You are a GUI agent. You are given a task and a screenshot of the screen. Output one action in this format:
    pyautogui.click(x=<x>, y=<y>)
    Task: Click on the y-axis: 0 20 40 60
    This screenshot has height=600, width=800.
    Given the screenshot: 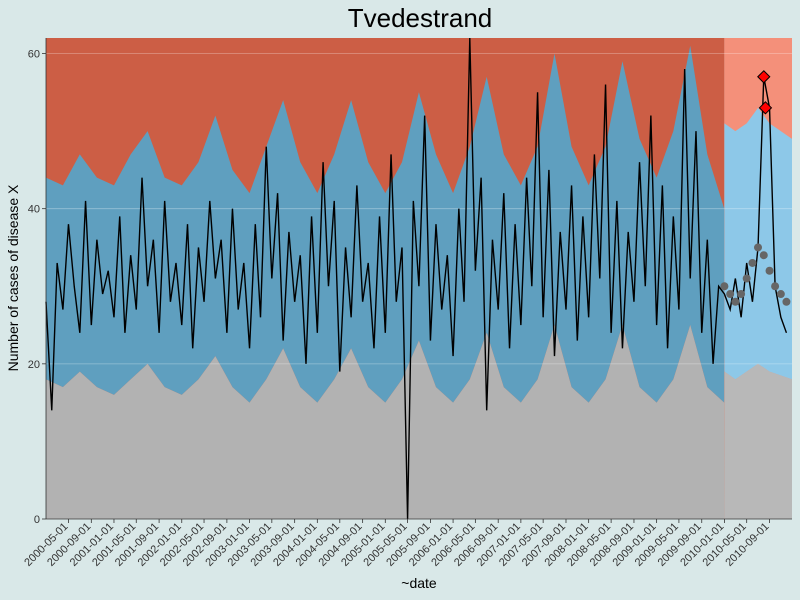 What is the action you would take?
    pyautogui.click(x=37, y=282)
    